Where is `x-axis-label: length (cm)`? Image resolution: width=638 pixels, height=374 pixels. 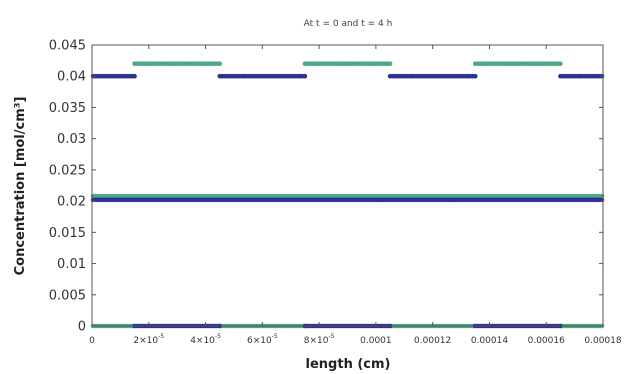
x-axis-label: length (cm) is located at coordinates (348, 364).